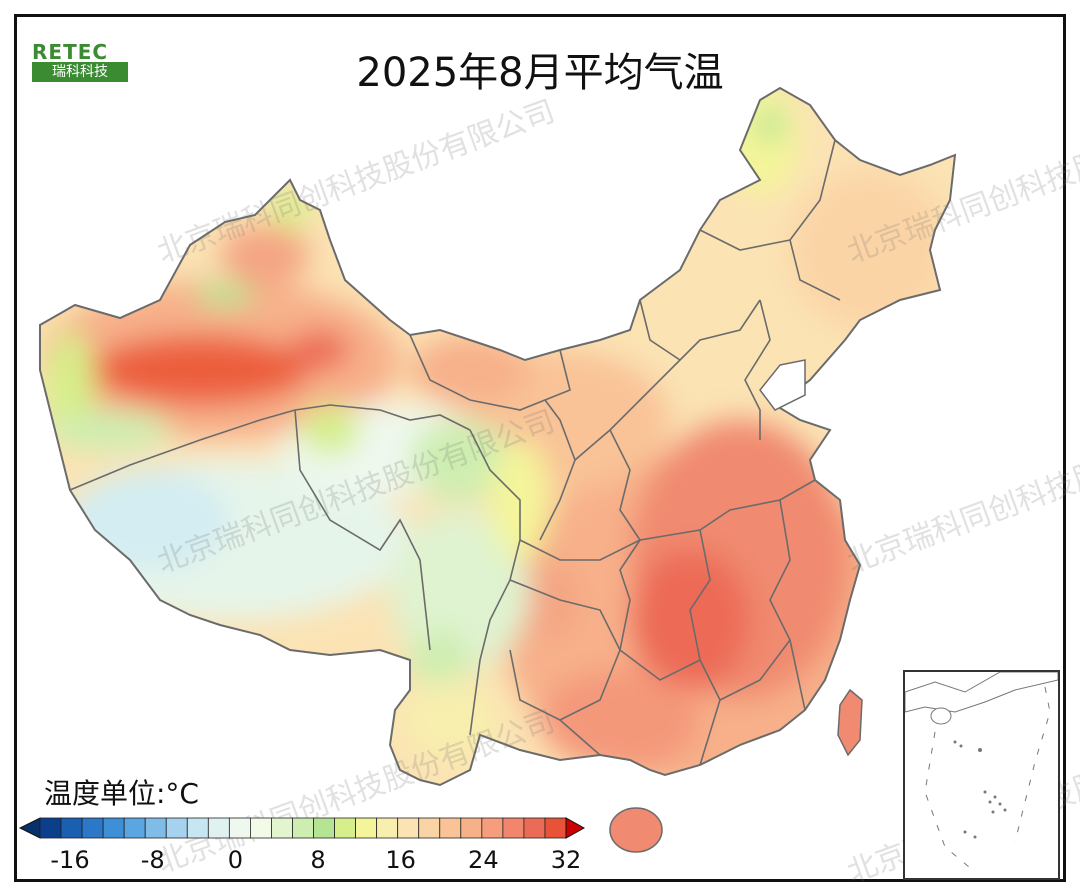 This screenshot has height=896, width=1080. Describe the element at coordinates (540, 73) in the screenshot. I see `map-title: 2025年8月平均气温` at that location.